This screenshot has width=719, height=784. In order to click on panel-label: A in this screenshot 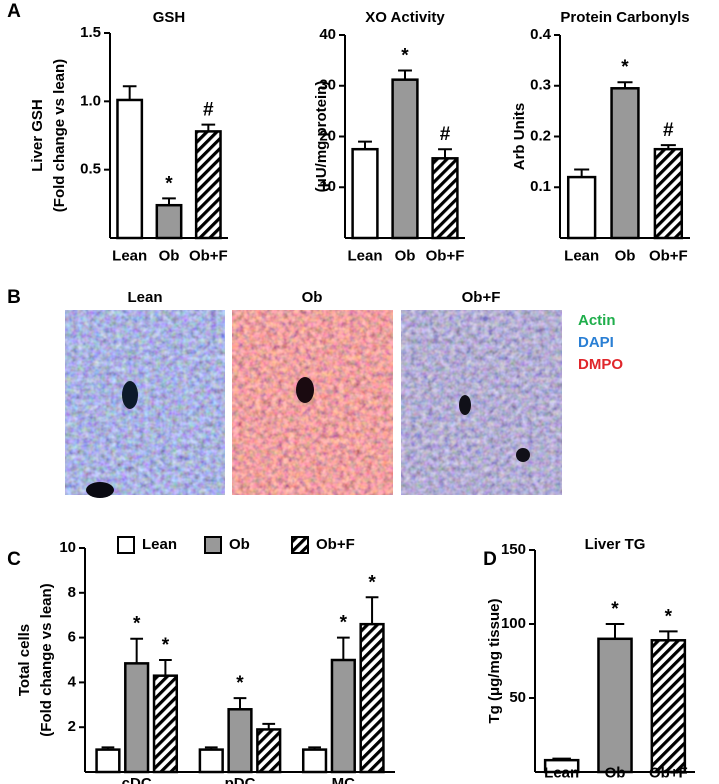, I will do `click(14, 11)`.